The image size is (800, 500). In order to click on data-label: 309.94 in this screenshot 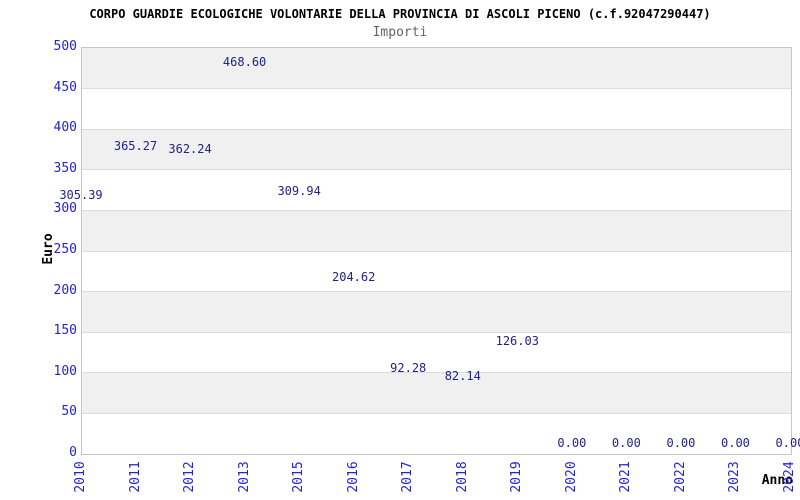, I will do `click(299, 191)`.